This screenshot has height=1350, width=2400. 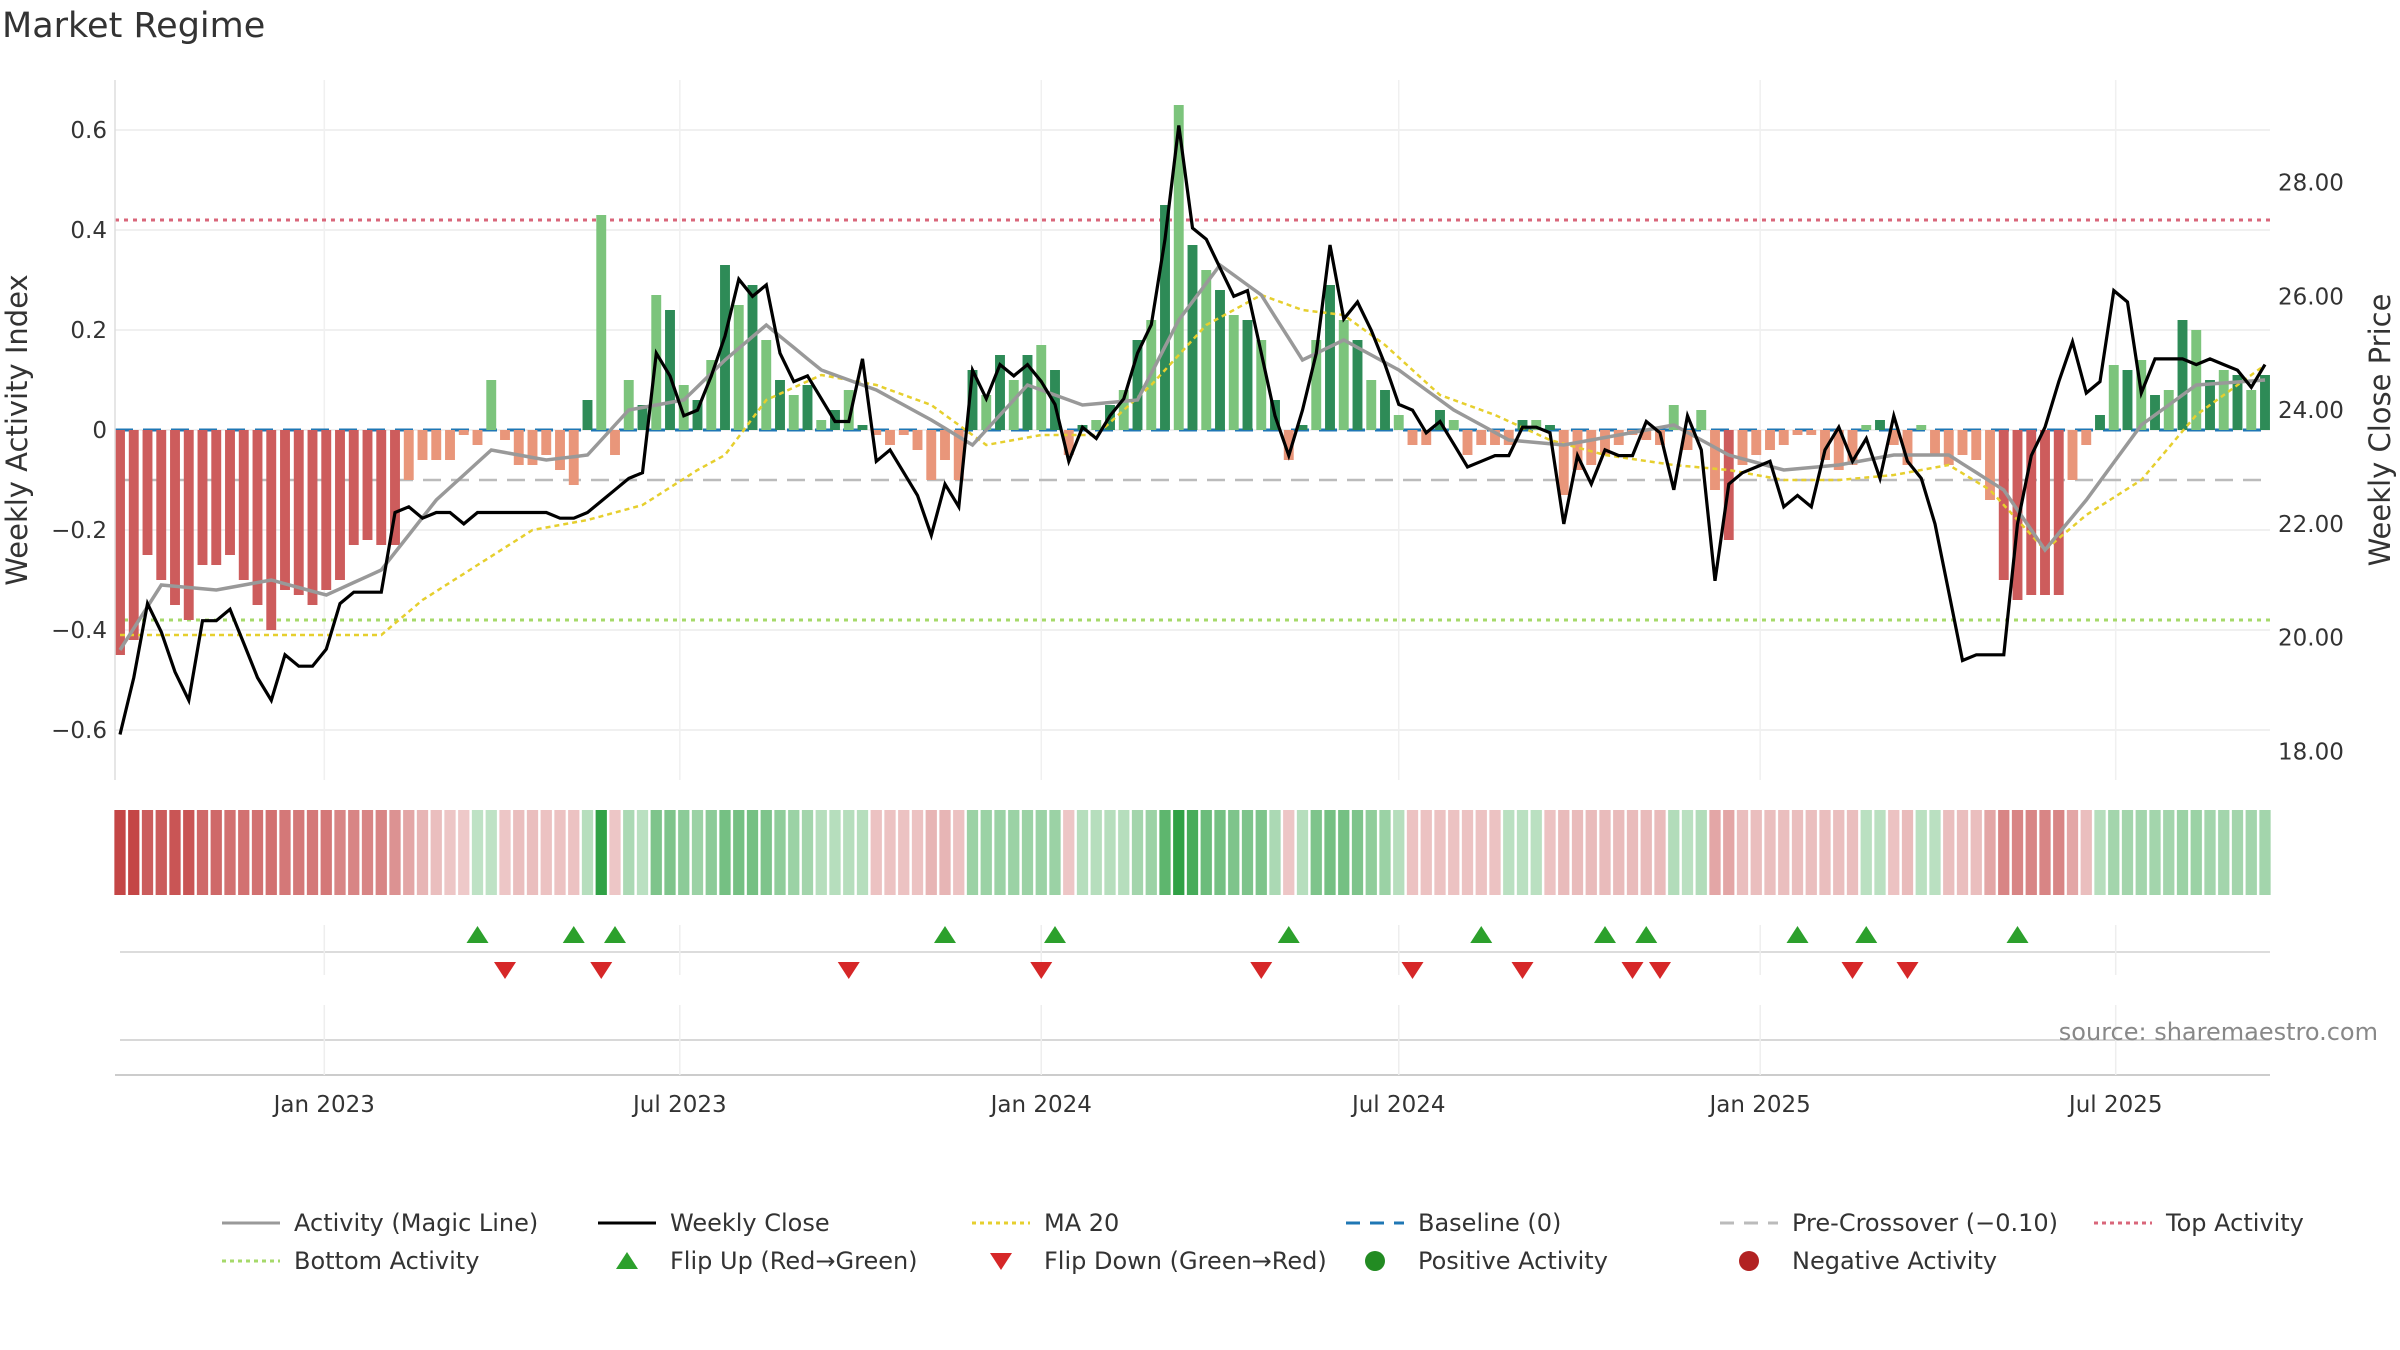 I want to click on legend-item-baseline: Baseline (0), so click(x=1452, y=1223).